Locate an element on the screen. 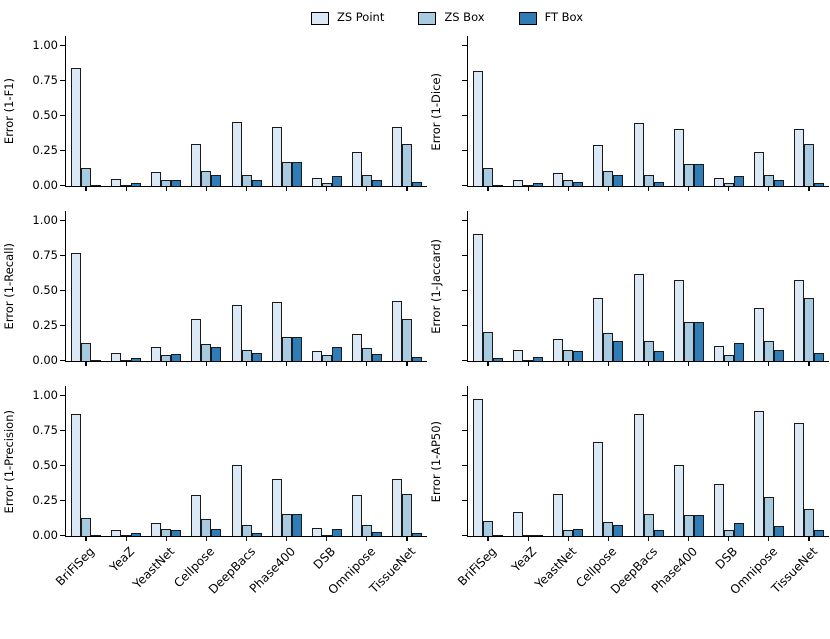  y-axis-label: Error (1-Jaccard) is located at coordinates (436, 286).